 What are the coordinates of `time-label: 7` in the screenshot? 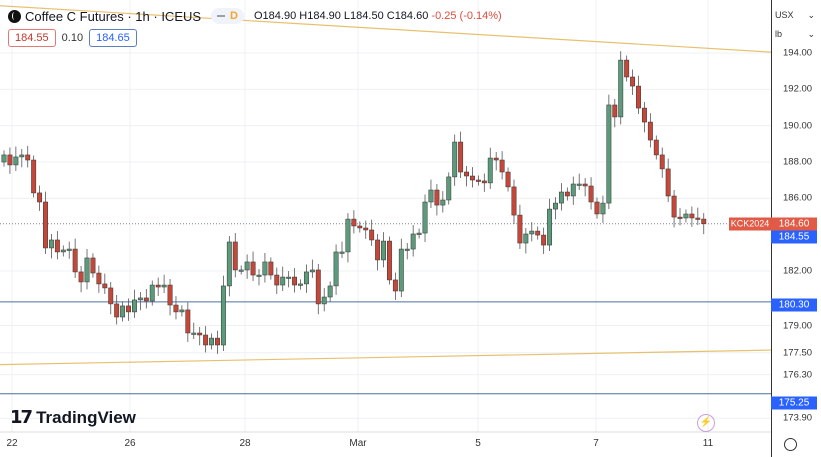 It's located at (596, 443).